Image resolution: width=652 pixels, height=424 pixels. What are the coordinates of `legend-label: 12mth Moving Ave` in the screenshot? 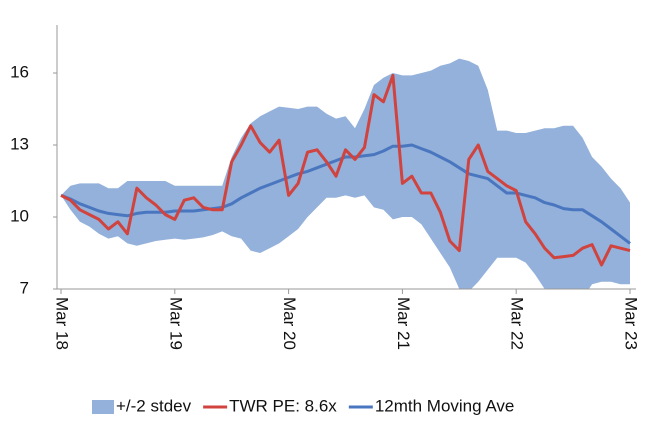 It's located at (445, 405).